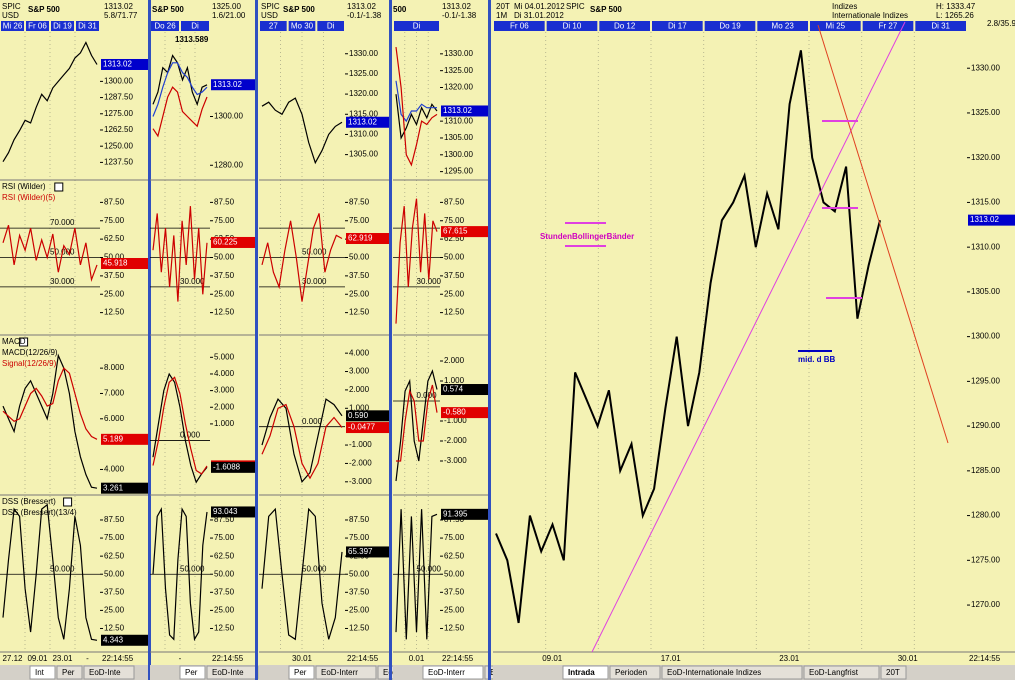 The image size is (1015, 680). I want to click on date-label: Mo 30, so click(302, 26).